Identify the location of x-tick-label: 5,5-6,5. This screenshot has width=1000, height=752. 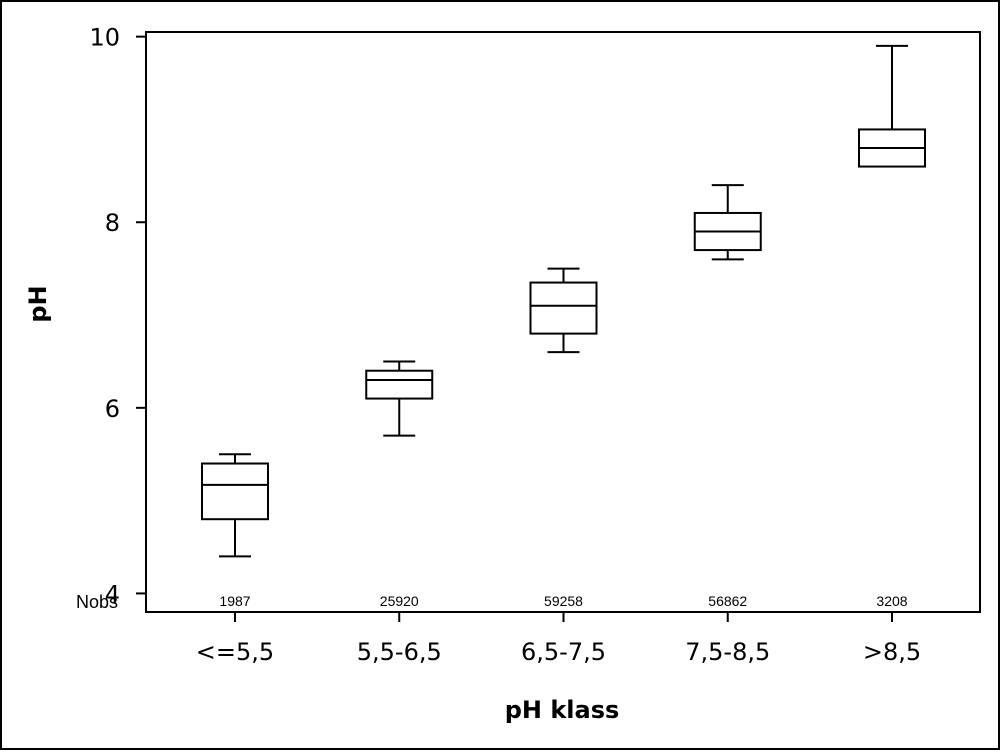
(399, 652).